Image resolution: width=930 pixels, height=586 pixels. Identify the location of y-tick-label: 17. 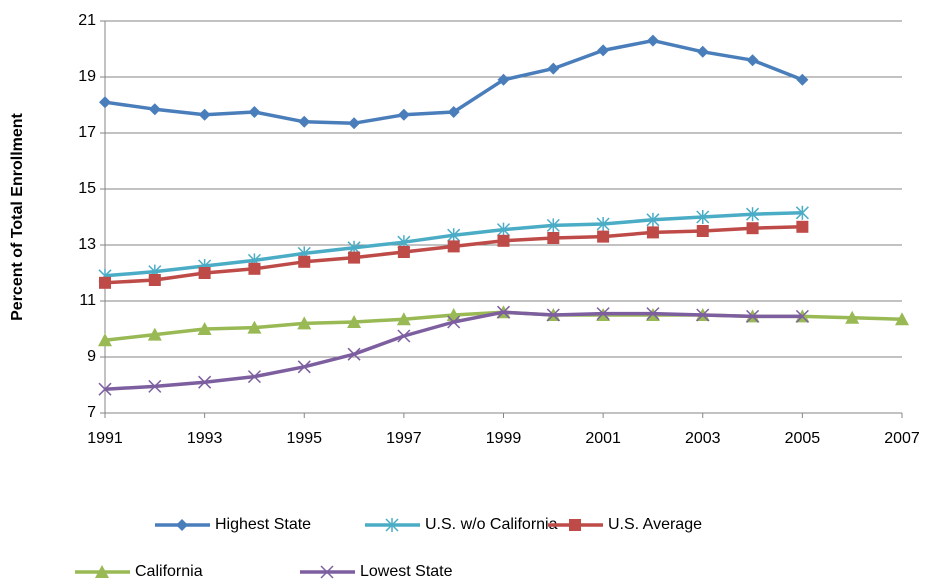
(87, 132).